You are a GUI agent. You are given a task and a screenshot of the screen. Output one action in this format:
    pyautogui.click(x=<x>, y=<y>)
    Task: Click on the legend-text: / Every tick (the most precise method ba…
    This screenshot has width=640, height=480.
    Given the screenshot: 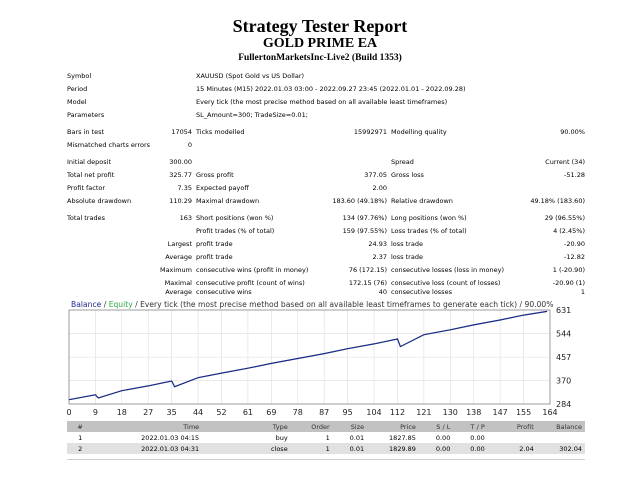 What is the action you would take?
    pyautogui.click(x=343, y=304)
    